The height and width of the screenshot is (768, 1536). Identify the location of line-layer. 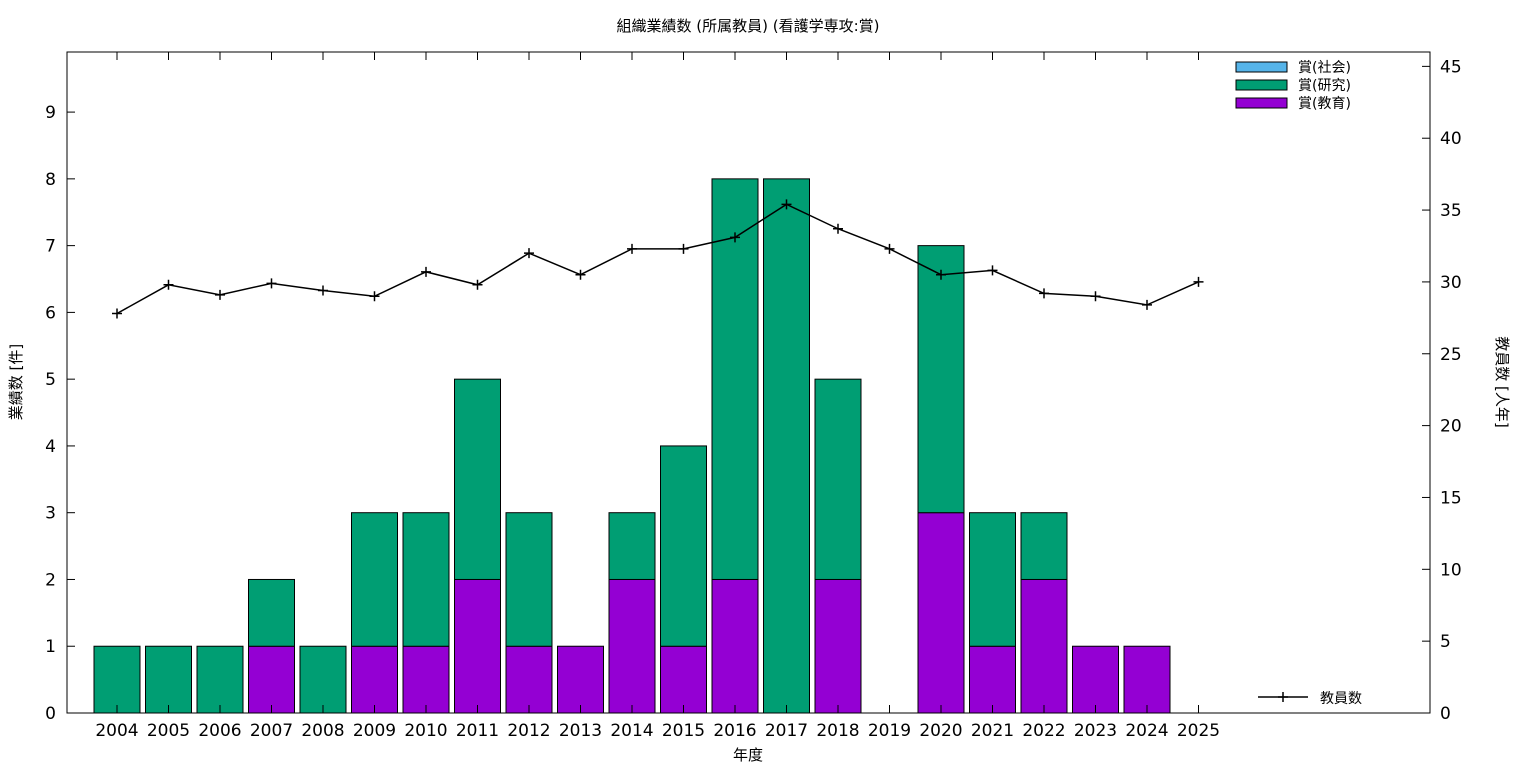
(658, 259).